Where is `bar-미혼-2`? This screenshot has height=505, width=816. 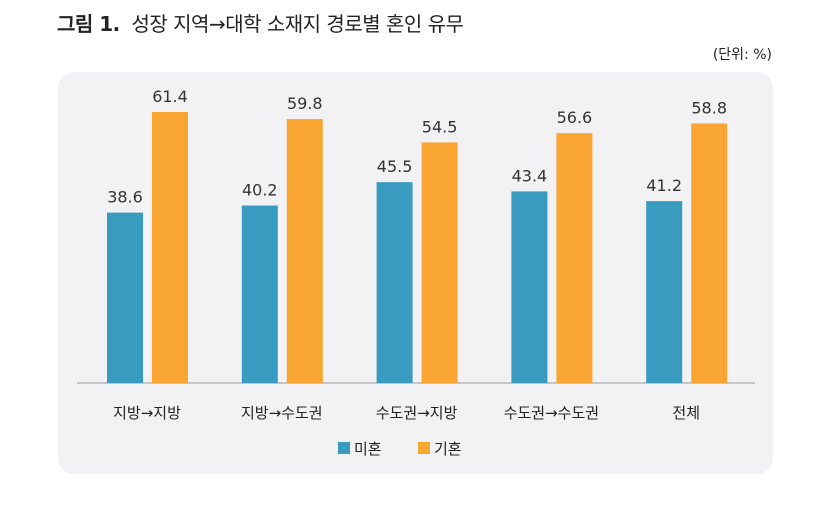
bar-미혼-2 is located at coordinates (394, 282).